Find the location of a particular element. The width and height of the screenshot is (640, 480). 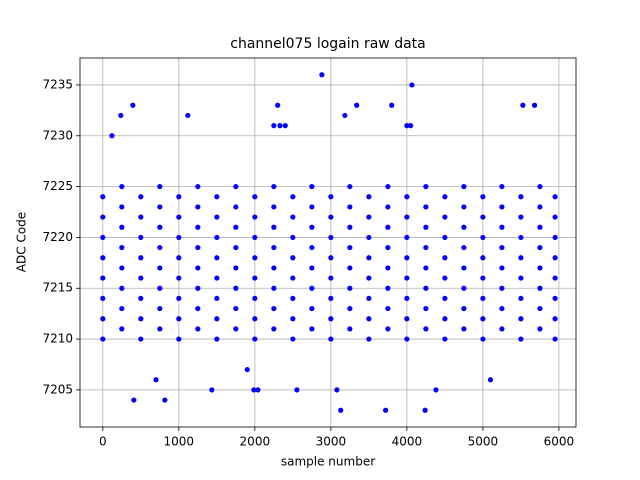

x-tick-label: 2000 is located at coordinates (255, 442).